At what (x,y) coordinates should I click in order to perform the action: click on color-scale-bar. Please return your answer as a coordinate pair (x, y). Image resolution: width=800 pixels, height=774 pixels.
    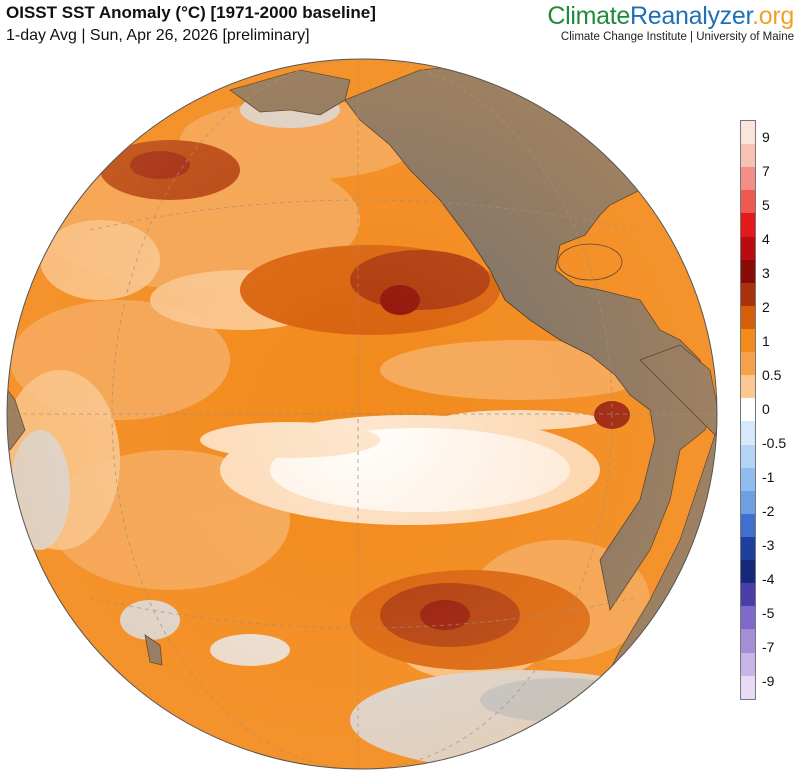
    Looking at the image, I should click on (748, 410).